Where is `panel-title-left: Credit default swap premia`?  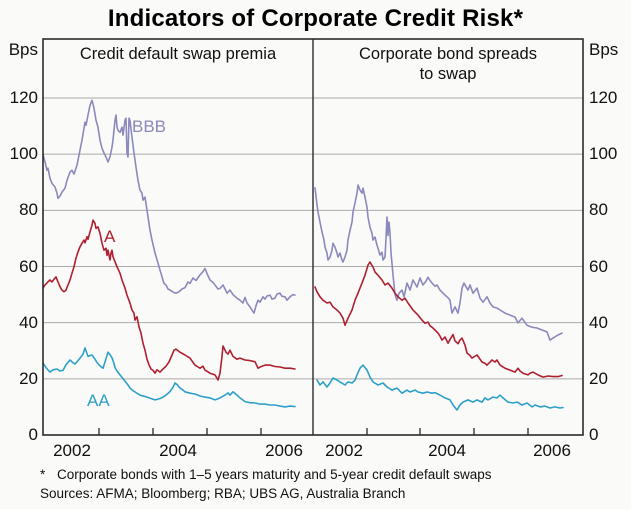 panel-title-left: Credit default swap premia is located at coordinates (178, 54).